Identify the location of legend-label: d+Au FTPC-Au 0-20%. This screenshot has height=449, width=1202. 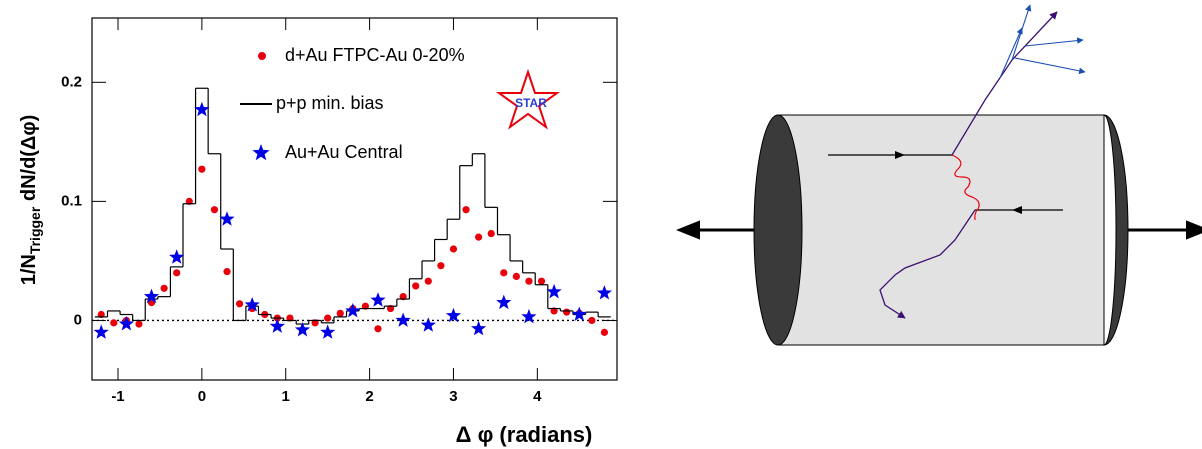
(375, 55).